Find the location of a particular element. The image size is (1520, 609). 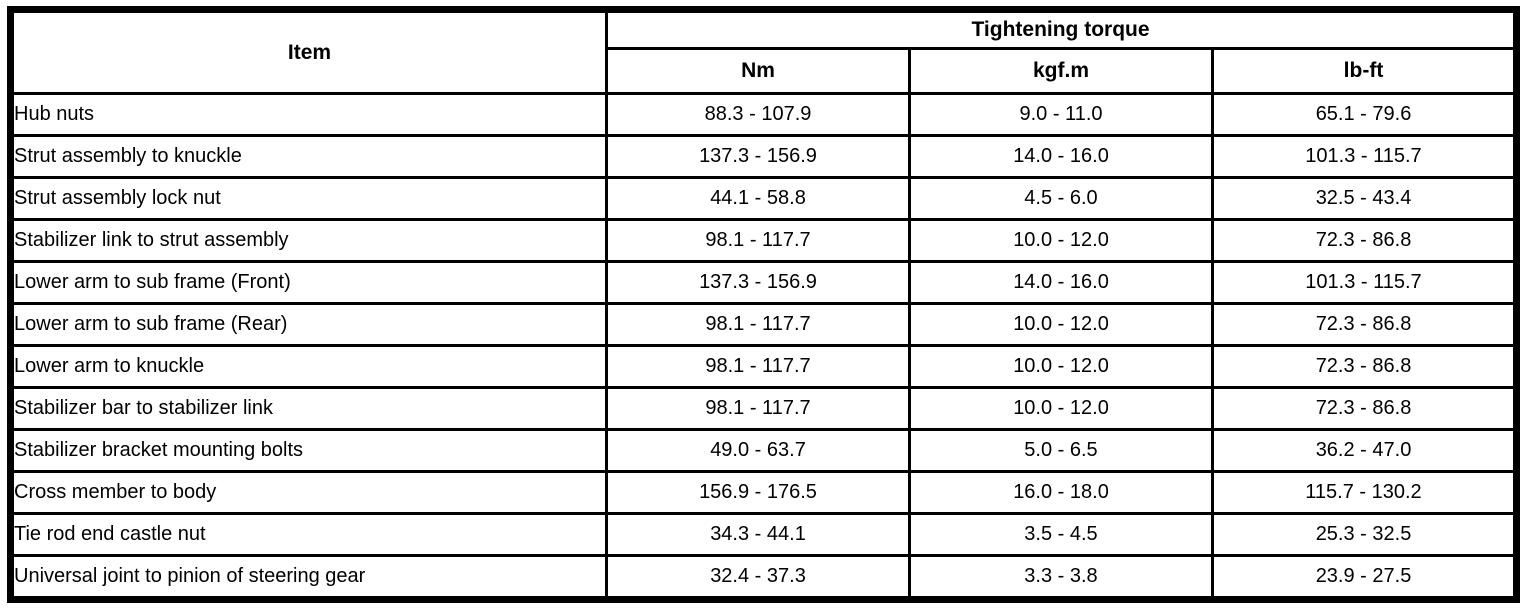

item-cell: Stabilizer bracket mounting bolts is located at coordinates (308, 450).